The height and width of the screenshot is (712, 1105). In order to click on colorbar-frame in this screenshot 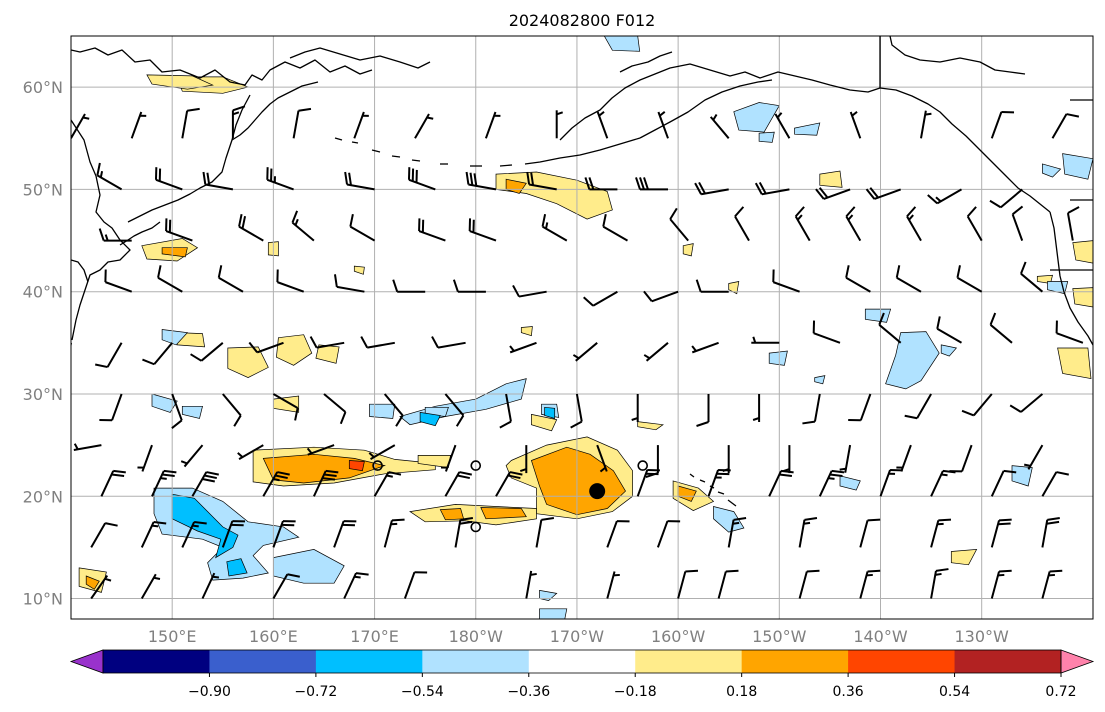, I will do `click(582, 661)`.